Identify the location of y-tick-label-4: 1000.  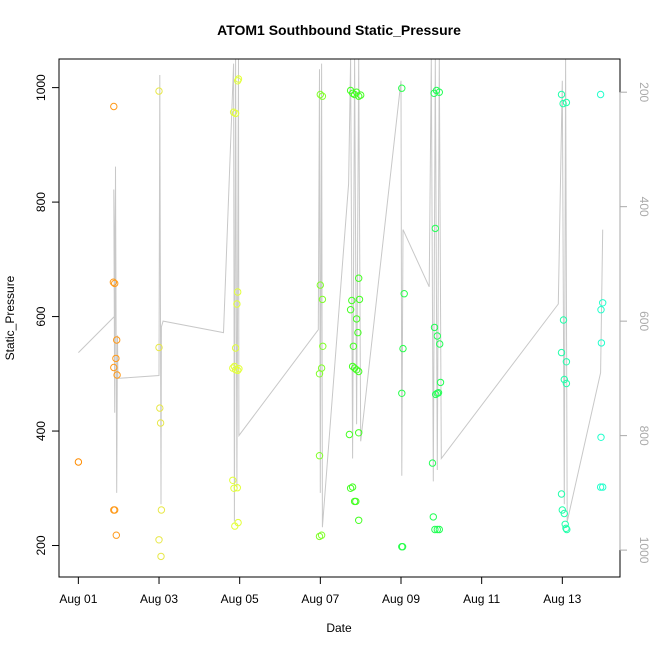
(41, 87).